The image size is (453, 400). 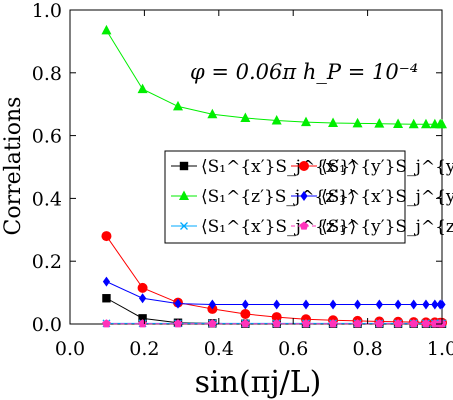 I want to click on x-tick-label: 0.8, so click(x=367, y=349).